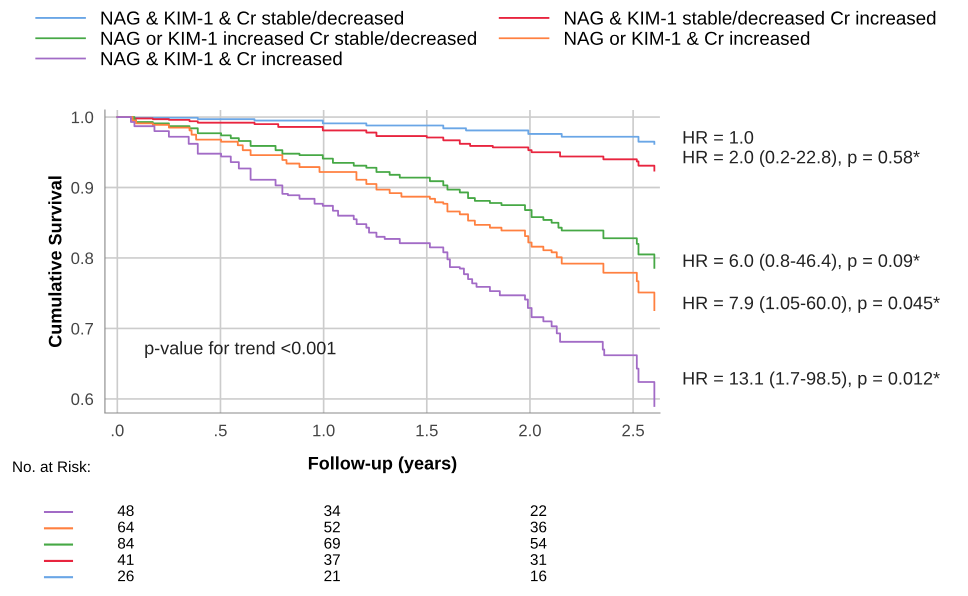  I want to click on text: HR = 1.0, so click(719, 137).